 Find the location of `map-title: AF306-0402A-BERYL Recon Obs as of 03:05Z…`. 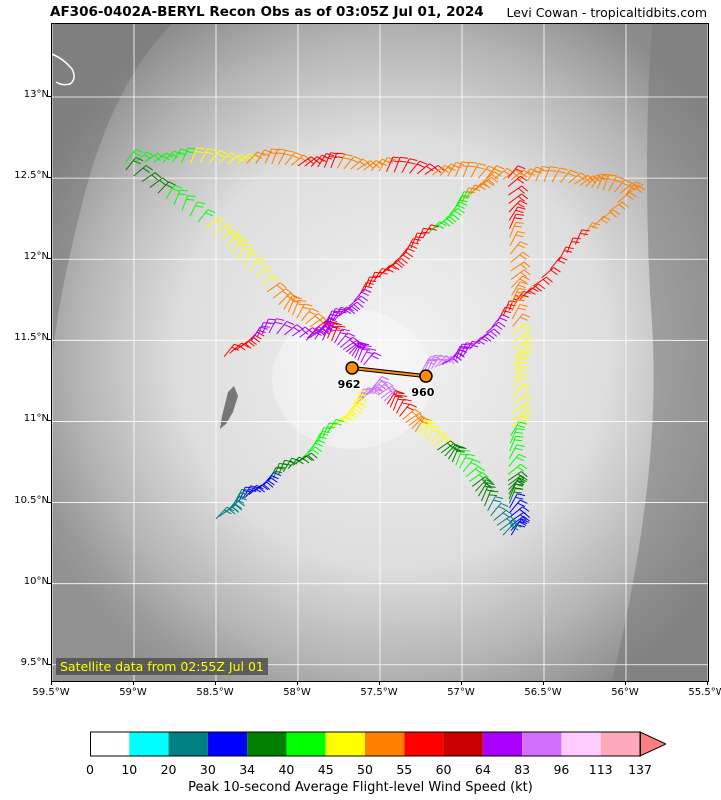

map-title: AF306-0402A-BERYL Recon Obs as of 03:05Z… is located at coordinates (267, 12).